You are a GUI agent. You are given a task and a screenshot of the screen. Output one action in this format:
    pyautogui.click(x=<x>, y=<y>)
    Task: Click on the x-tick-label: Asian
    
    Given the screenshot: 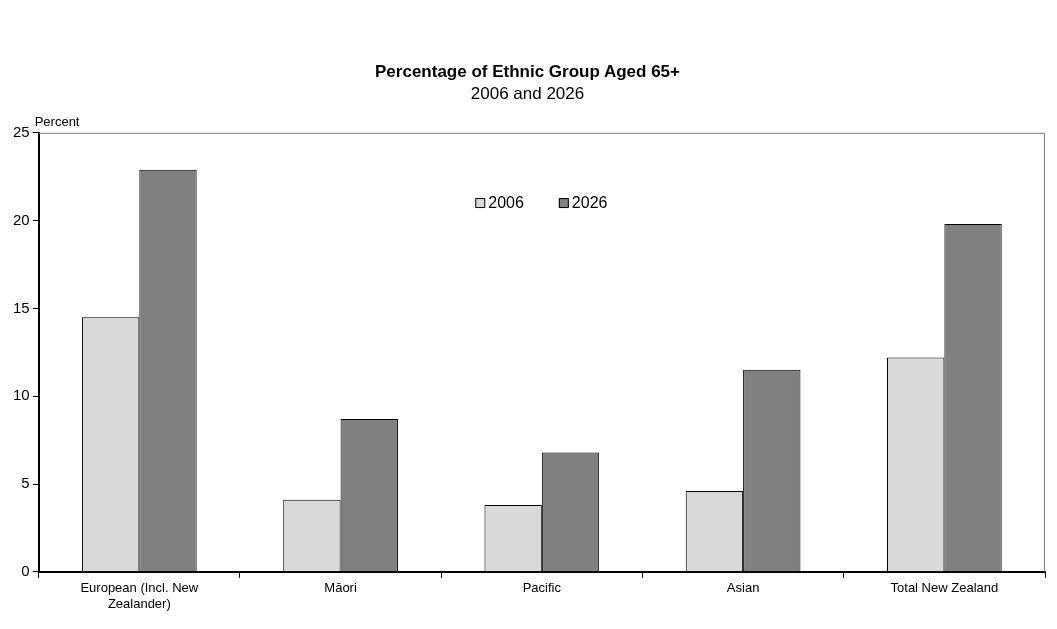 What is the action you would take?
    pyautogui.click(x=743, y=588)
    